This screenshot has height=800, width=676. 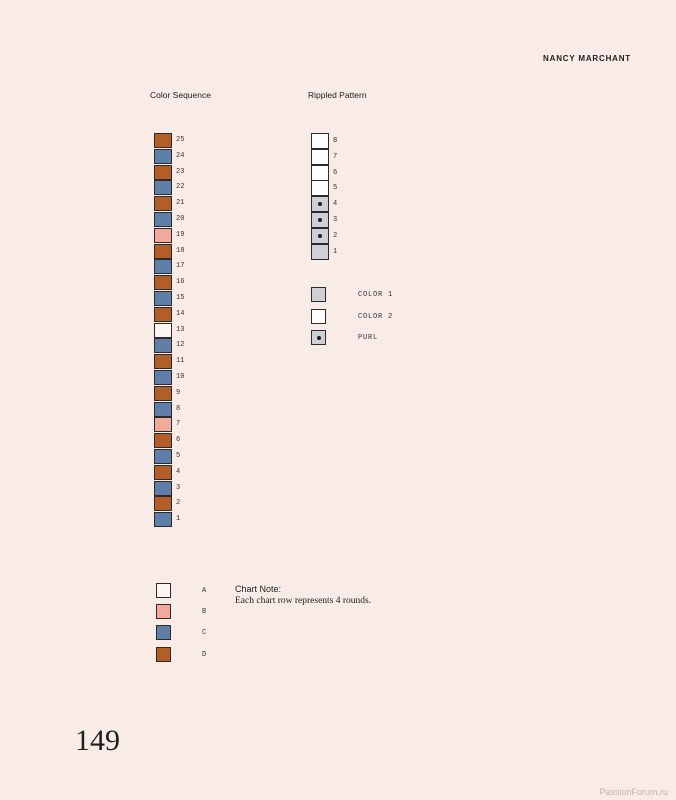 What do you see at coordinates (341, 198) in the screenshot?
I see `rippled-pattern-chart: 8 7 6 5 4 3 2 1` at bounding box center [341, 198].